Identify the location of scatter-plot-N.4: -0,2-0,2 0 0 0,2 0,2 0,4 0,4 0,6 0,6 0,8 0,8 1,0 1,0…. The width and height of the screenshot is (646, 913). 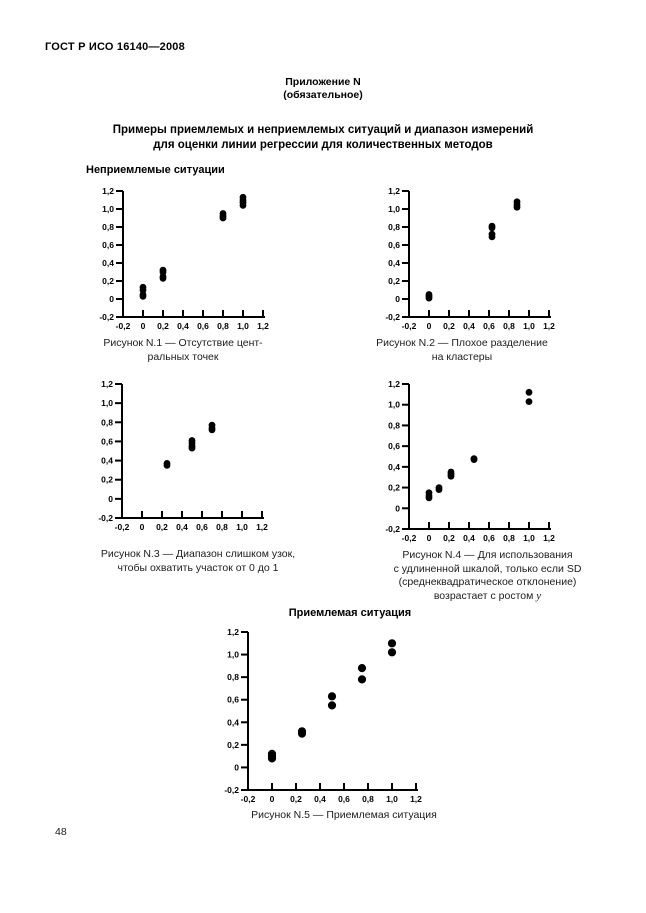
(470, 461).